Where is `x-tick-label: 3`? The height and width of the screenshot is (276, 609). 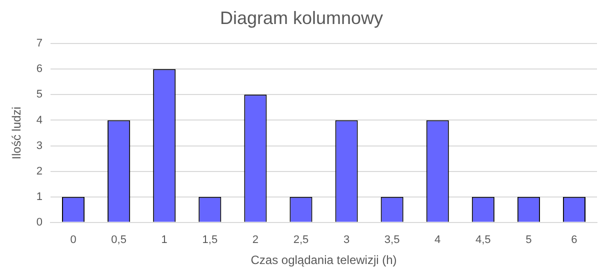
x-tick-label: 3 is located at coordinates (346, 240).